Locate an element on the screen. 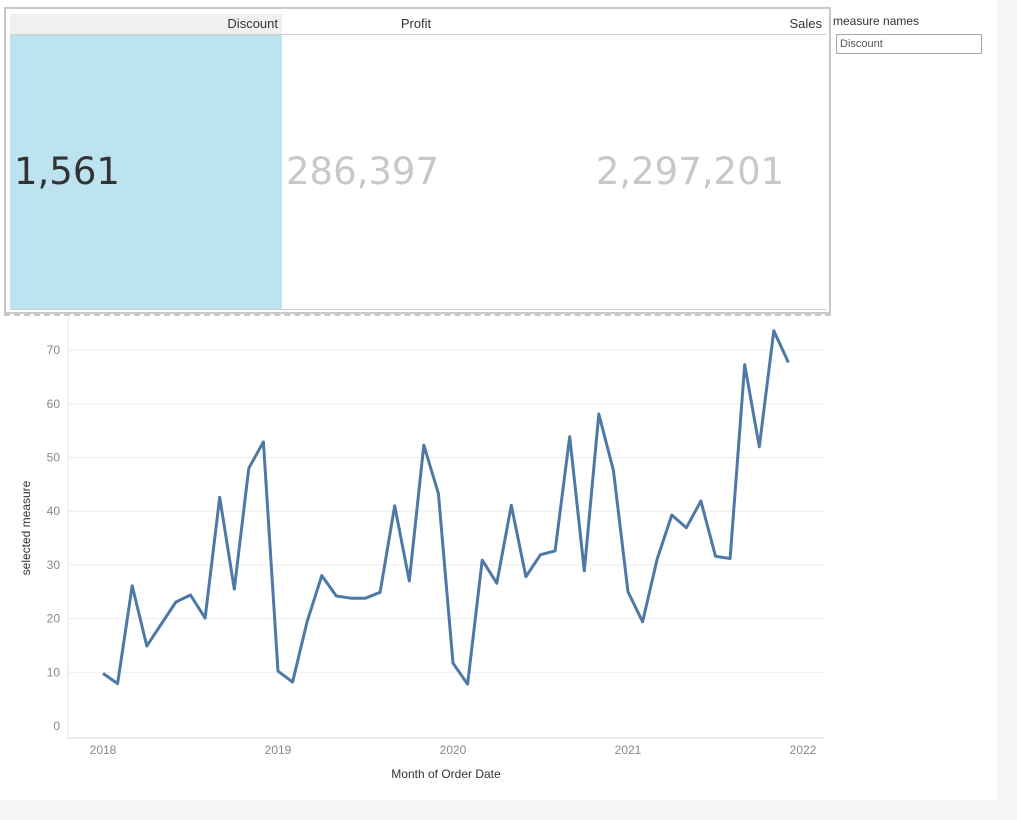  dashboard-divider is located at coordinates (417, 315).